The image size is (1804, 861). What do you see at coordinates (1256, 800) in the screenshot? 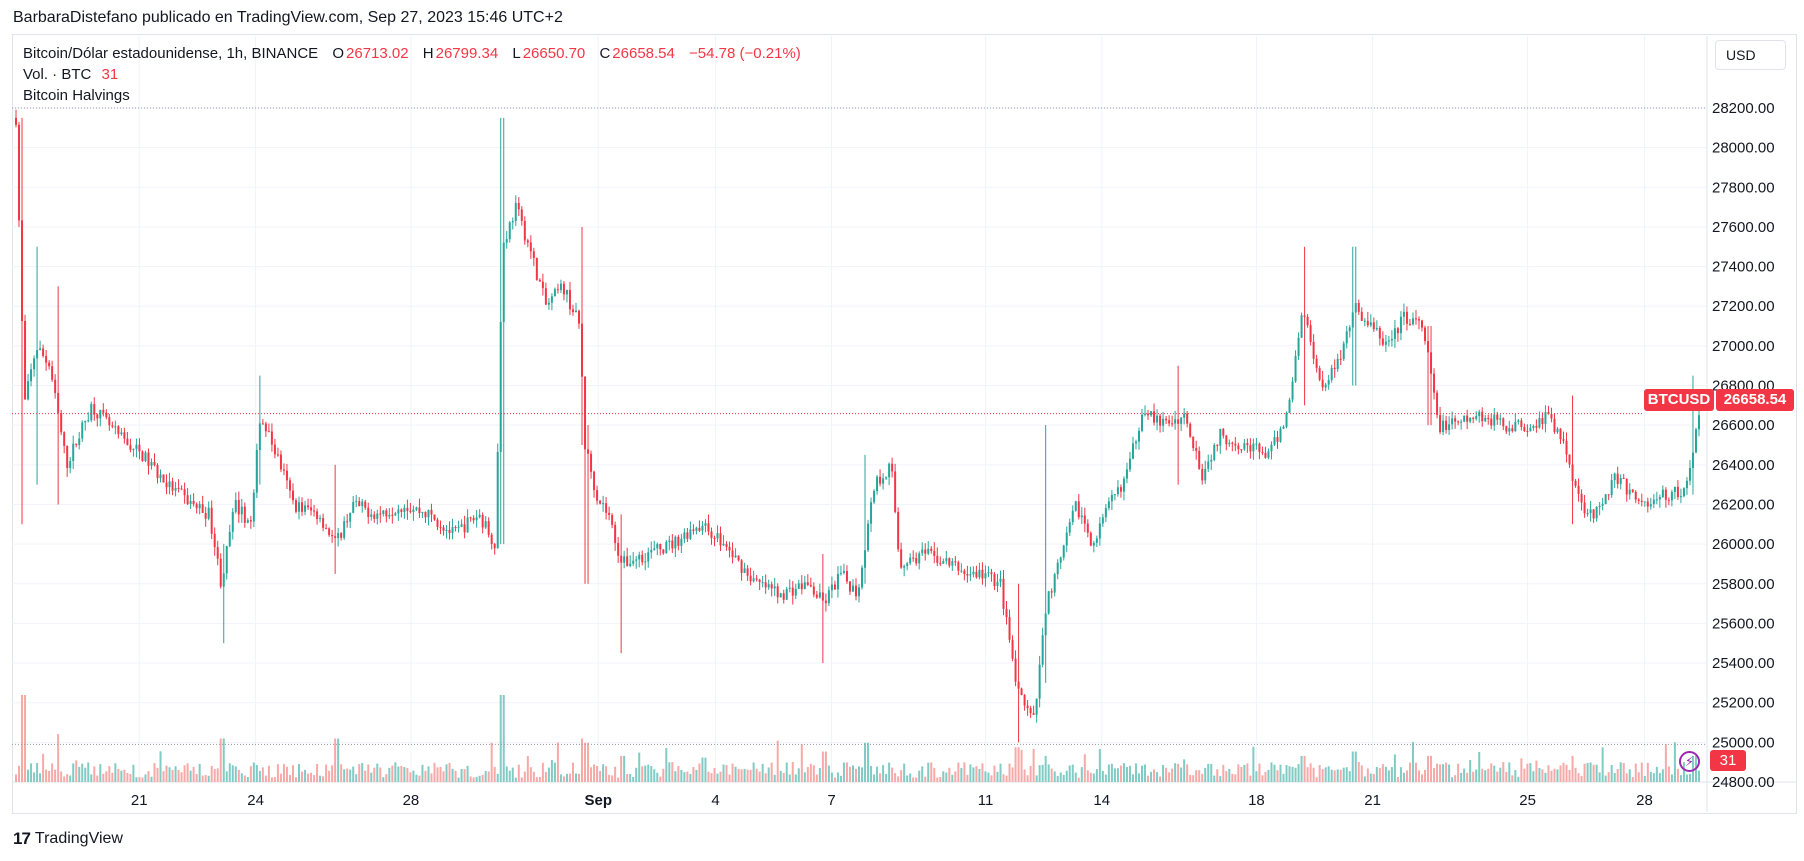
I see `x-tick-label: 18` at bounding box center [1256, 800].